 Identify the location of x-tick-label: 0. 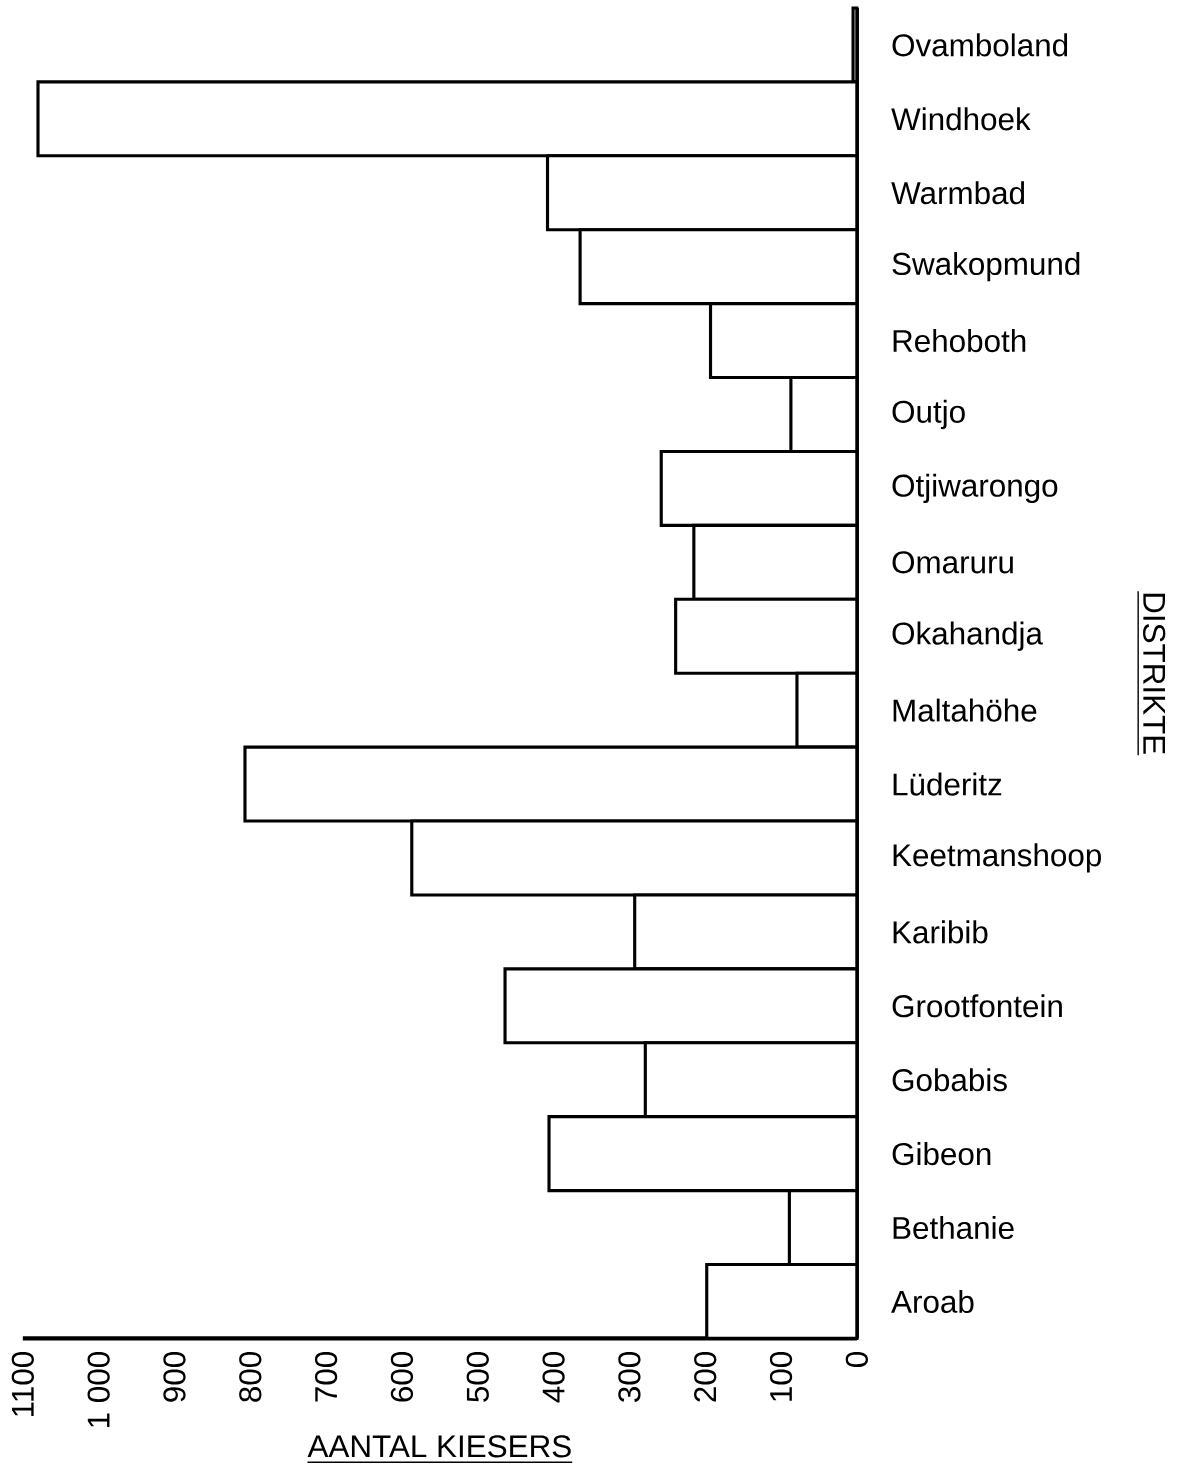
(857, 1359).